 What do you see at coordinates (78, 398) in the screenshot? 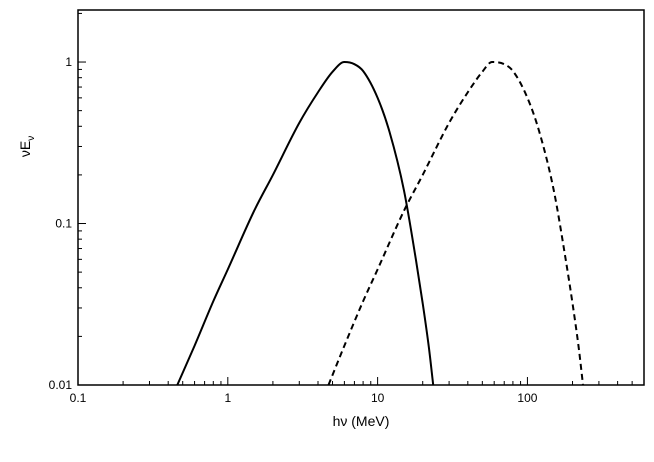
I see `x-tick-label: 0.1` at bounding box center [78, 398].